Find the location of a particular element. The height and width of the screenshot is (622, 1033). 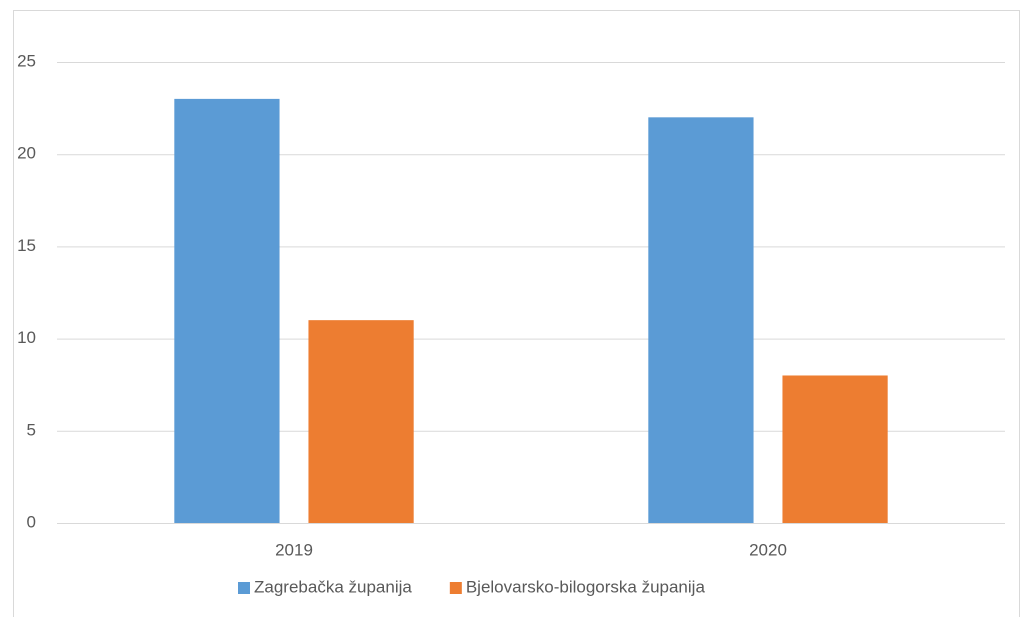

y-tick-label: 0 is located at coordinates (31, 521).